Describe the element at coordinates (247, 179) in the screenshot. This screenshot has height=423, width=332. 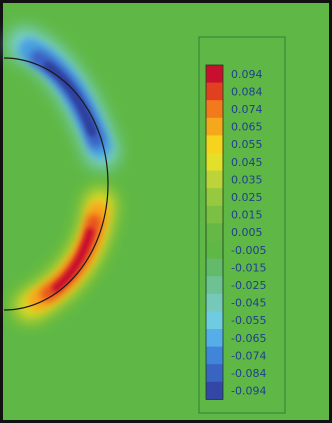
I see `colorbar-tick-label: 0.035` at that location.